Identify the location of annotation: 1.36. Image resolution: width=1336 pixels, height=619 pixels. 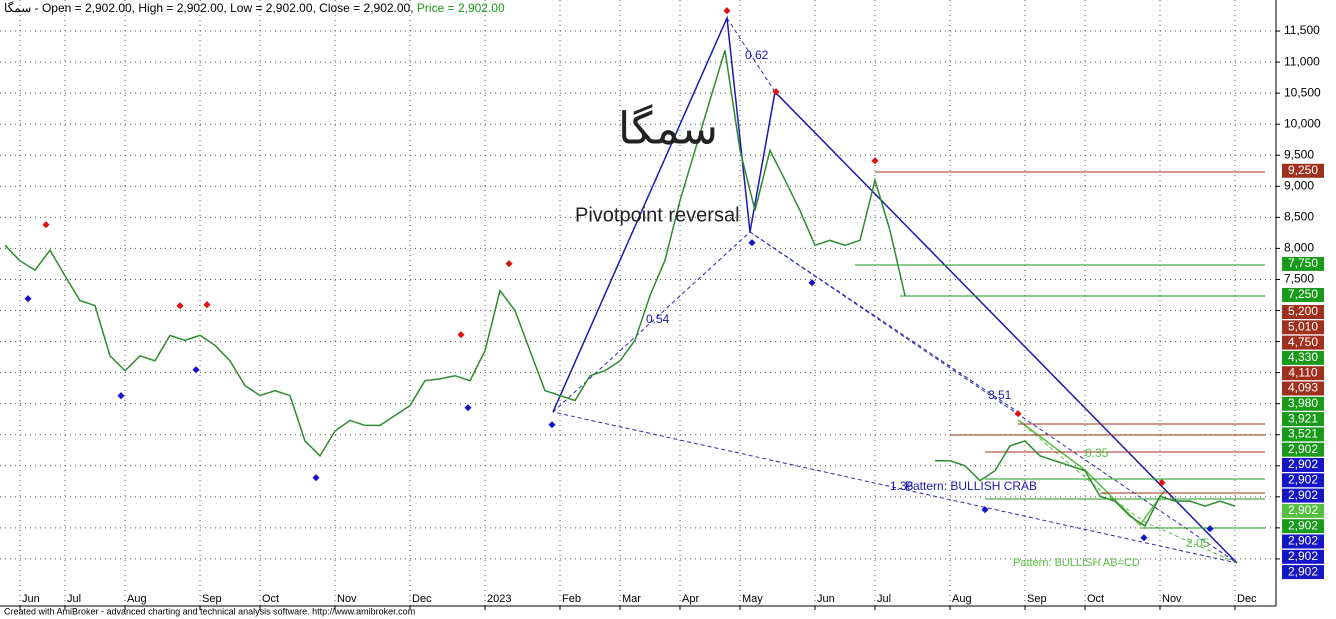
(902, 486).